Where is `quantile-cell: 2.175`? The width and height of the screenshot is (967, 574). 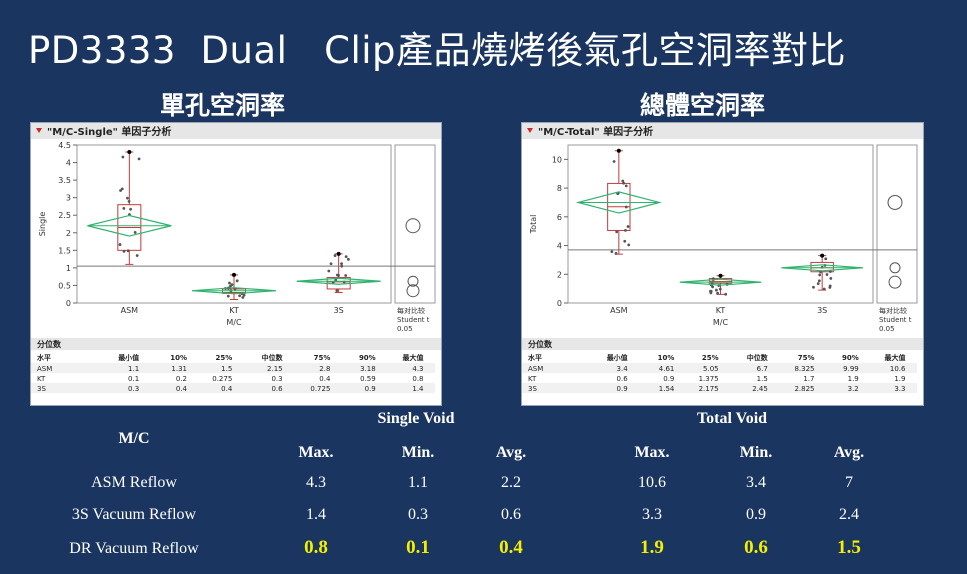
quantile-cell: 2.175 is located at coordinates (709, 389).